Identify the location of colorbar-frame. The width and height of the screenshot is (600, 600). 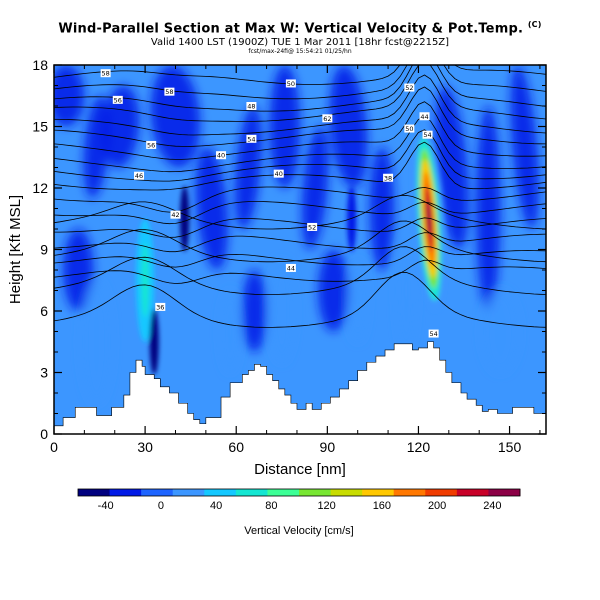
(299, 492).